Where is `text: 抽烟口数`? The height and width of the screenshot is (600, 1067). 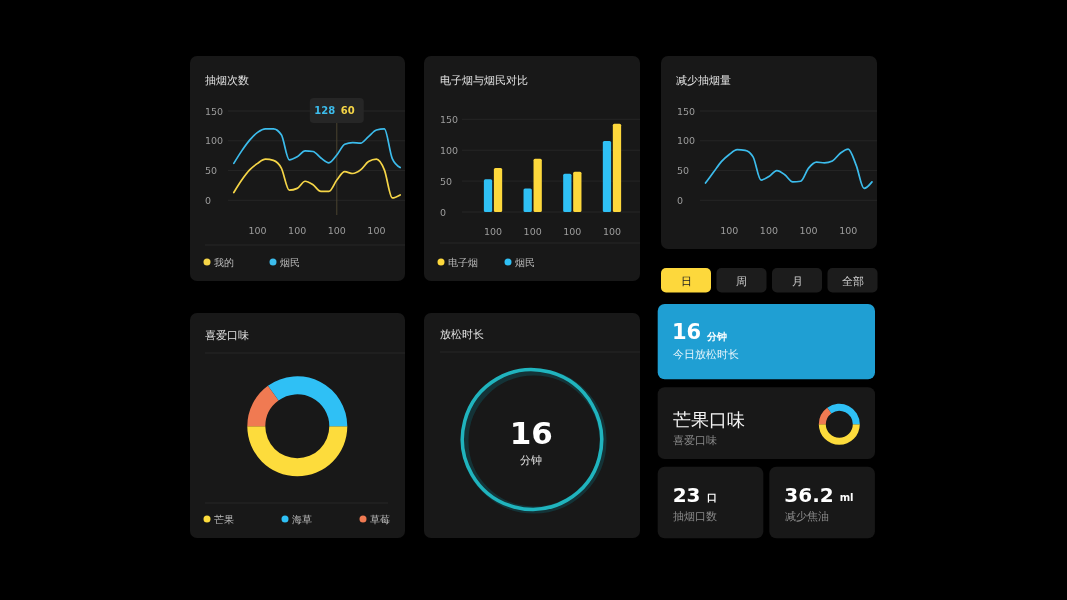 text: 抽烟口数 is located at coordinates (695, 515).